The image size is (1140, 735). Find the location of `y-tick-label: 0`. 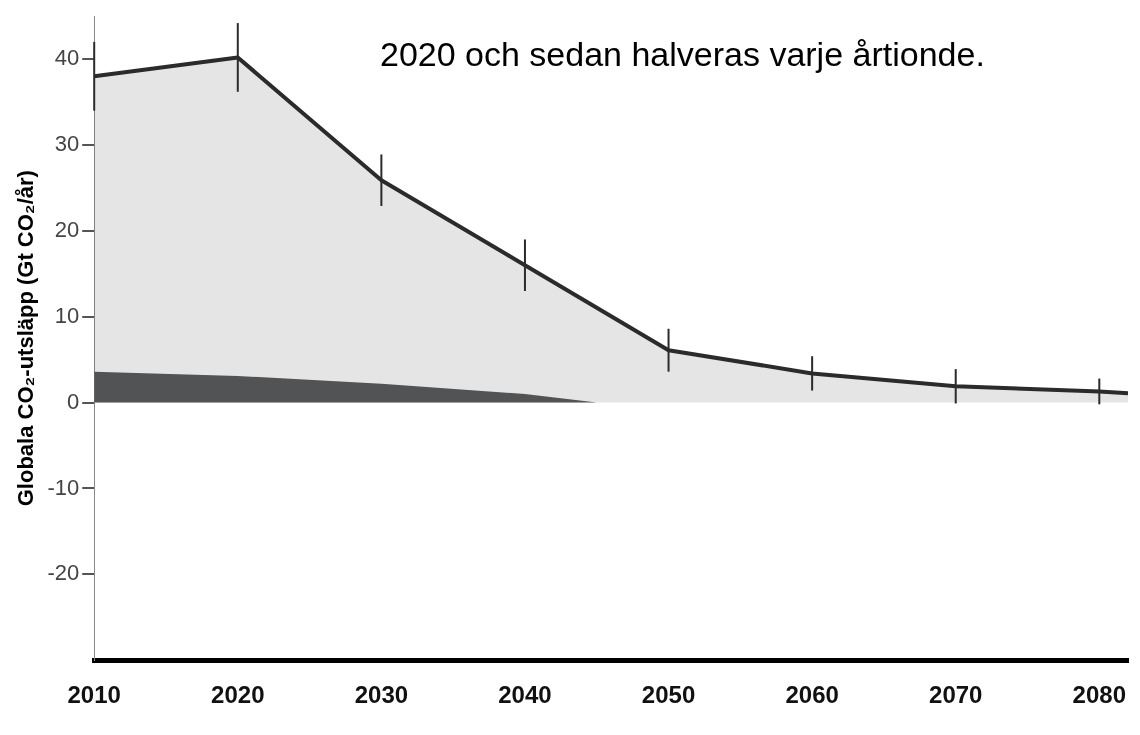

y-tick-label: 0 is located at coordinates (73, 401).